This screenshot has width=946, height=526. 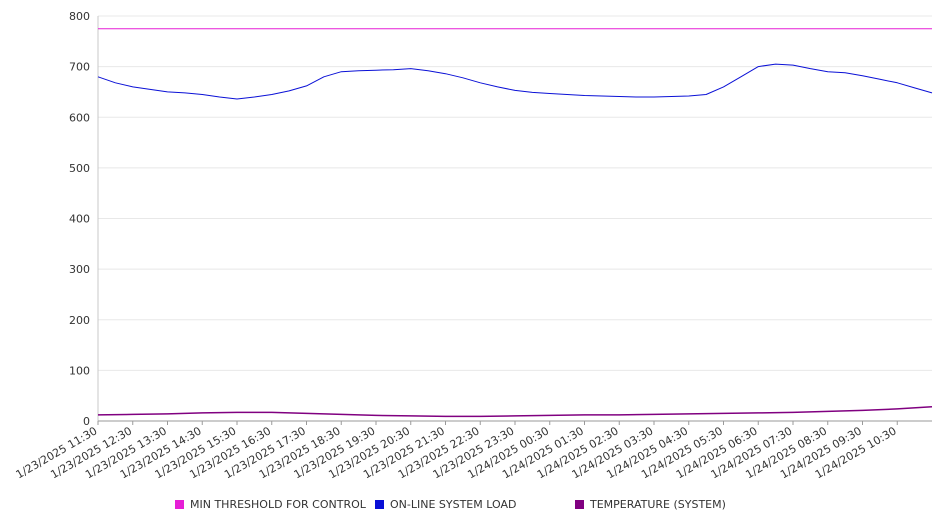 I want to click on legend-item-min-threshold: MIN THRESHOLD FOR CONTROL, so click(x=270, y=504).